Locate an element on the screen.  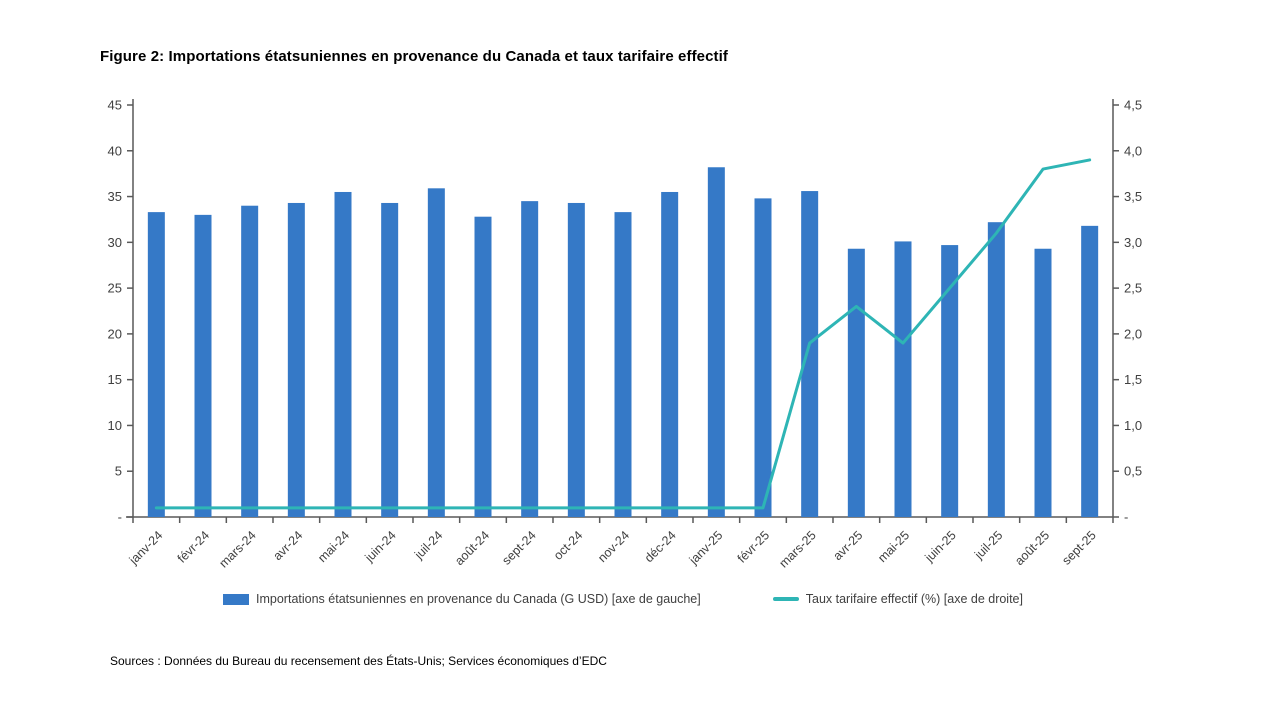
y-left-tick-label: 45 is located at coordinates (115, 105).